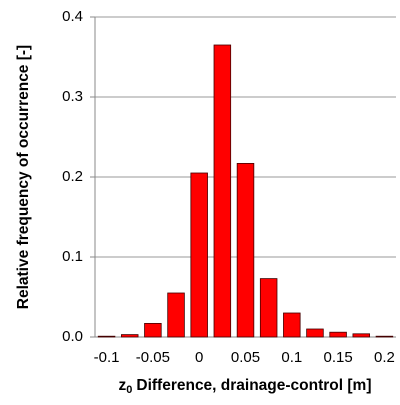  What do you see at coordinates (253, 385) in the screenshot?
I see `x-axis-label-rest: Difference, drainage-control [m]` at bounding box center [253, 385].